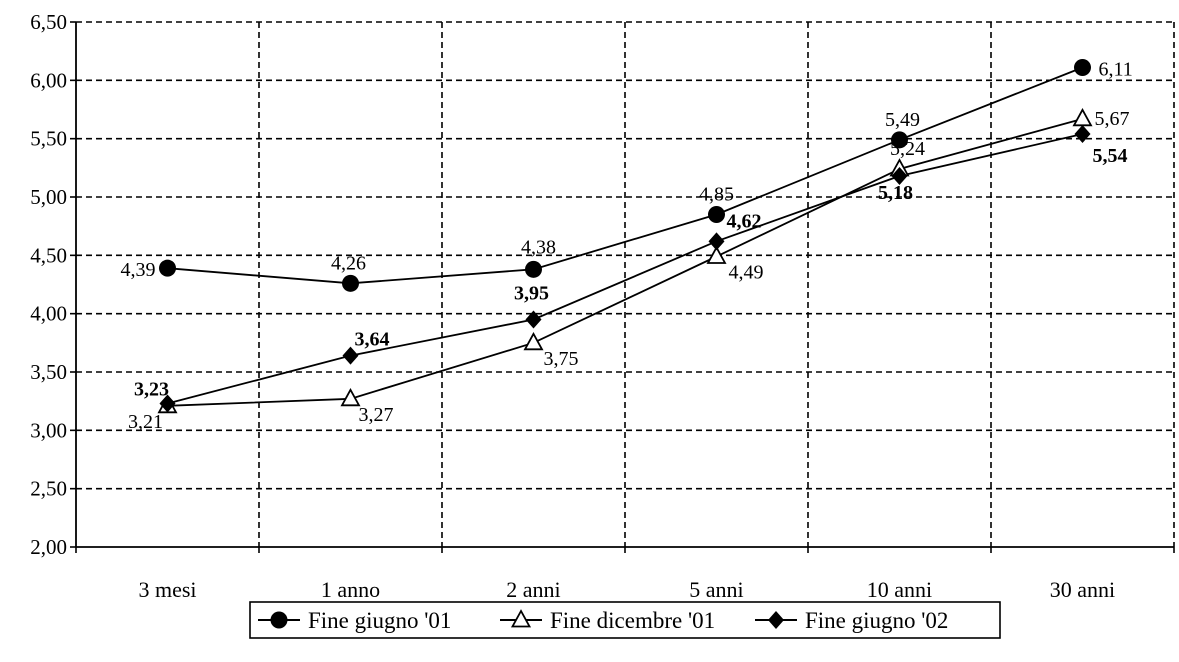  Describe the element at coordinates (538, 247) in the screenshot. I see `data-label: 4,38` at that location.